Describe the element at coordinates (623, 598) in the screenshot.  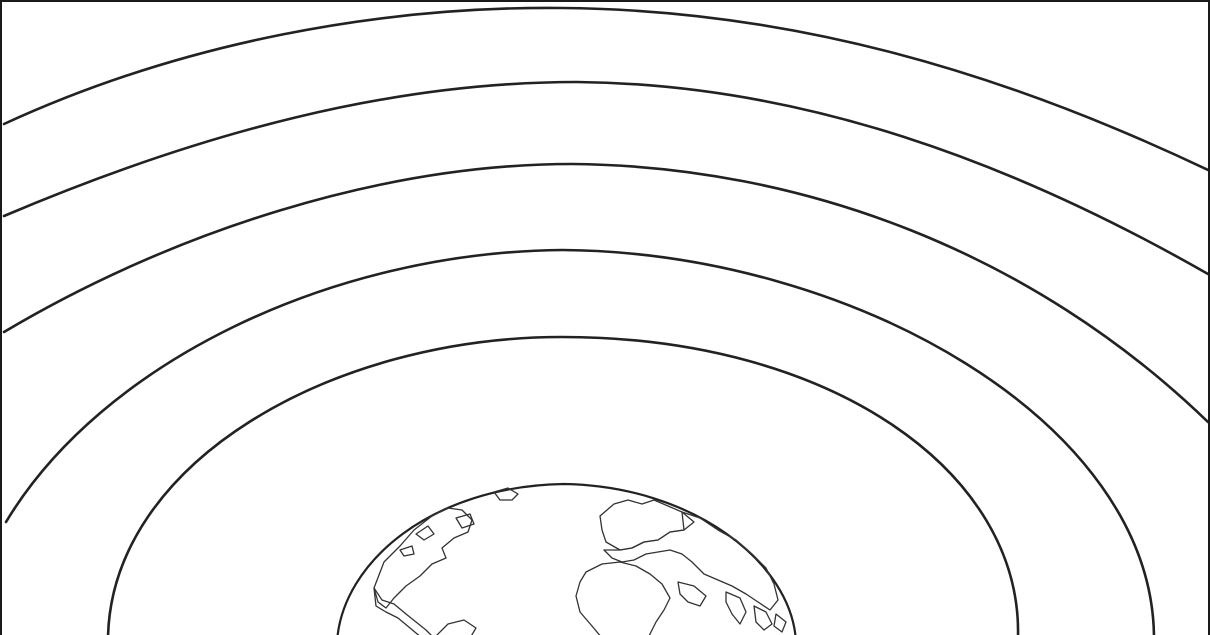
I see `landmass-africa` at that location.